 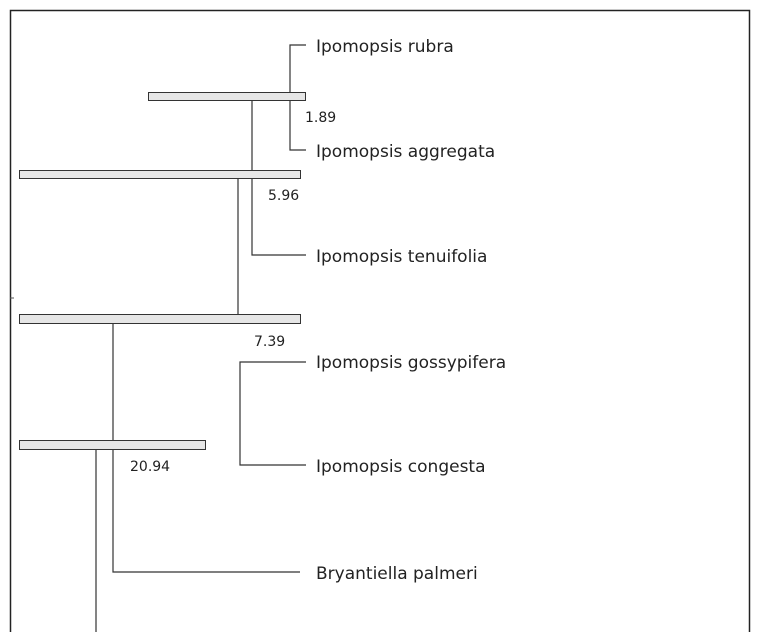 I want to click on taxon-label: Ipomopsis gossypifera, so click(x=411, y=363).